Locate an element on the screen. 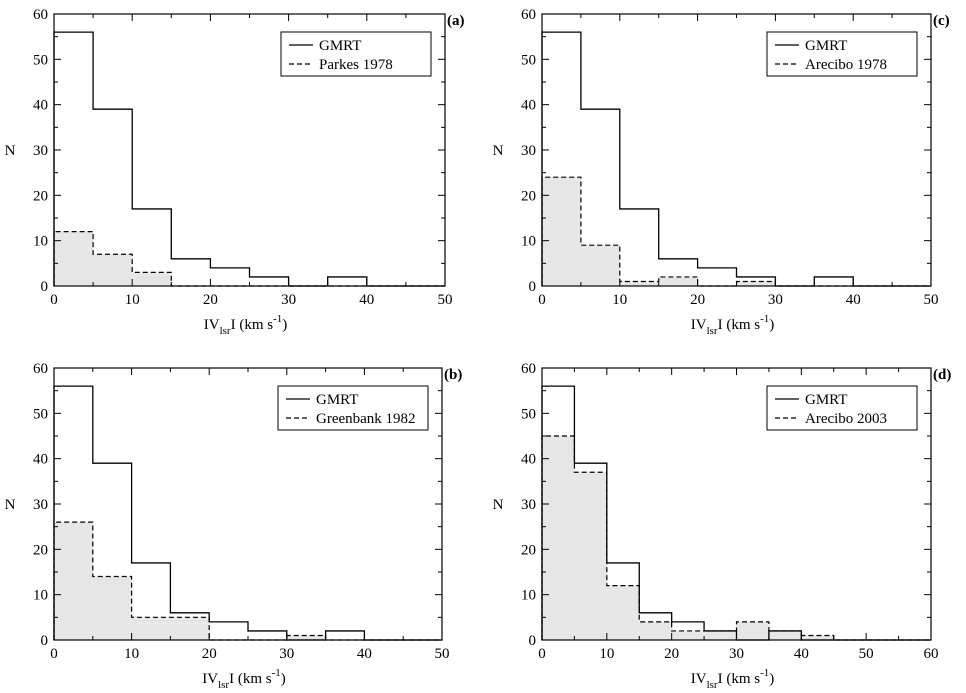 Image resolution: width=966 pixels, height=693 pixels. legend-entry-comparison: Arecibo 2003 is located at coordinates (846, 419).